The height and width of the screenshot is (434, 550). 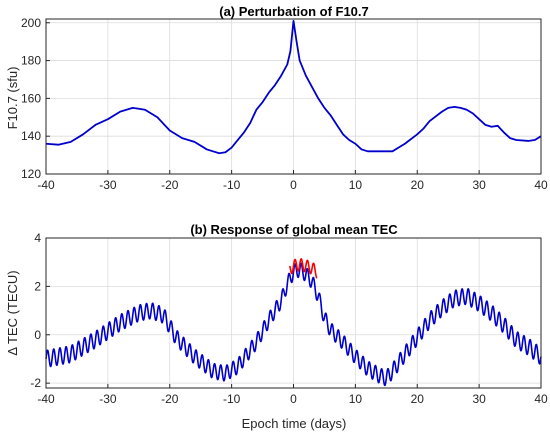 I want to click on panel-b-xtick-label: -10, so click(x=232, y=399).